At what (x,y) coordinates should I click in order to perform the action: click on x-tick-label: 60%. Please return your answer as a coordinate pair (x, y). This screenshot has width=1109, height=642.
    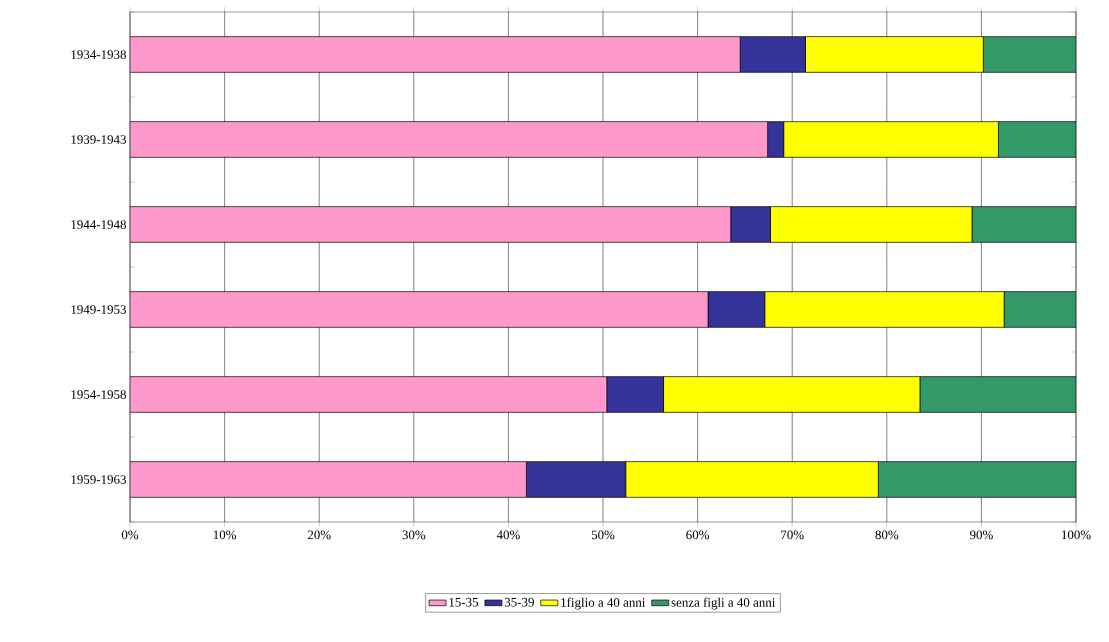
    Looking at the image, I should click on (698, 535).